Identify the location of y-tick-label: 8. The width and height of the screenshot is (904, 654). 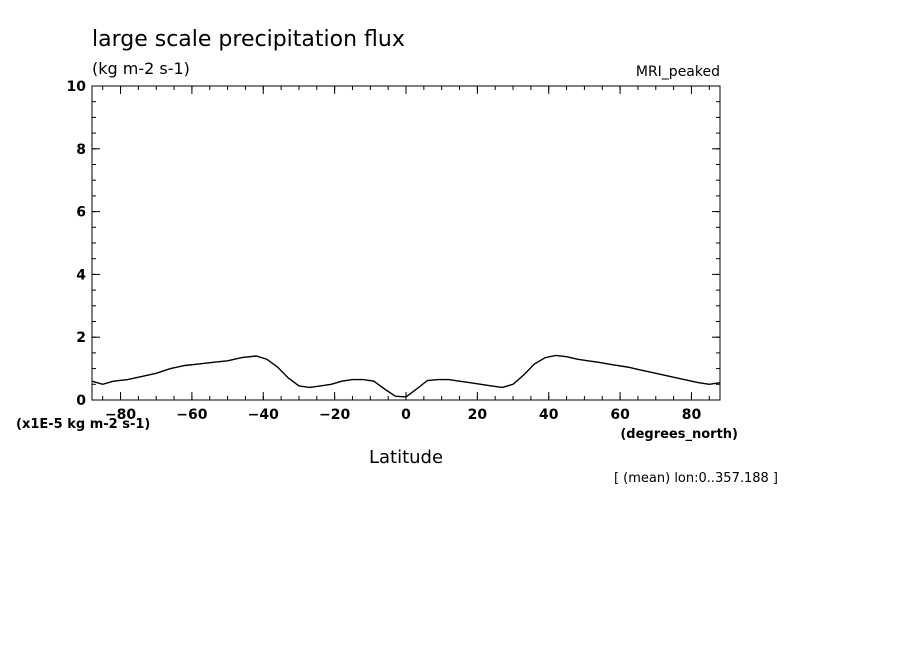
(81, 150).